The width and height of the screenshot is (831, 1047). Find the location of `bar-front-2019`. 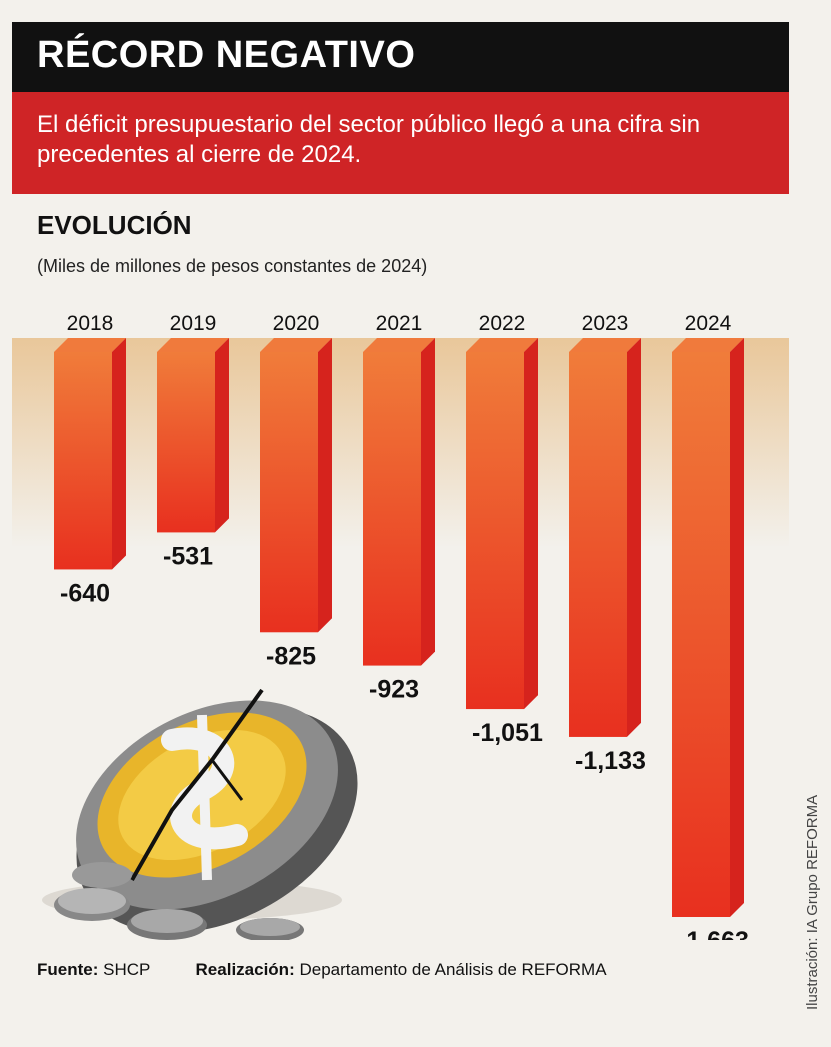

bar-front-2019 is located at coordinates (186, 442).